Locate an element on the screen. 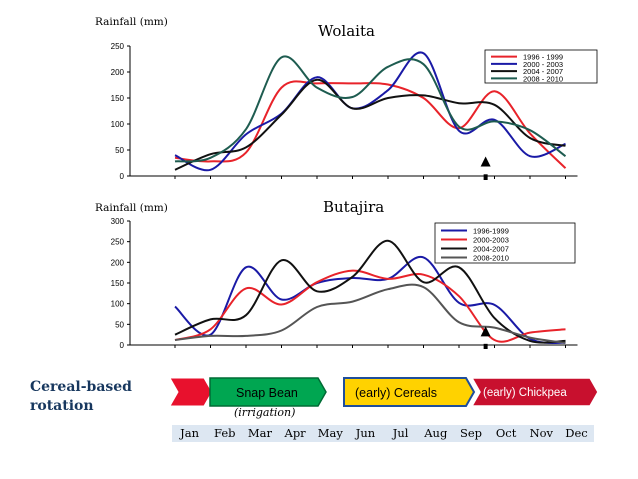 This screenshot has width=638, height=479. butajira-ylabel: Rainfall (mm) is located at coordinates (131, 208).